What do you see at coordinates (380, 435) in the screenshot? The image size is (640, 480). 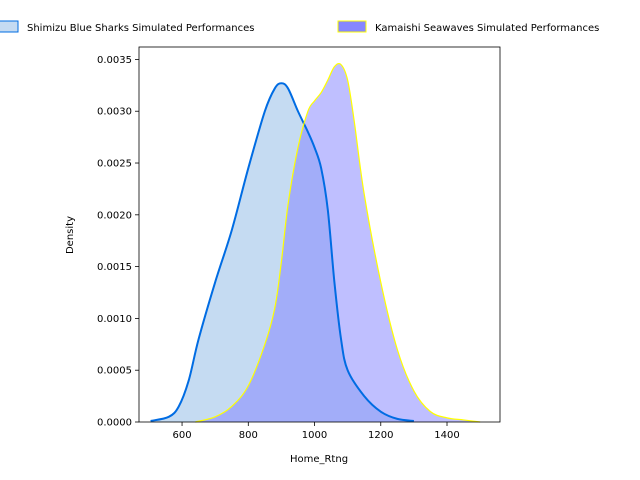 I see `x-tick-label: 1200` at bounding box center [380, 435].